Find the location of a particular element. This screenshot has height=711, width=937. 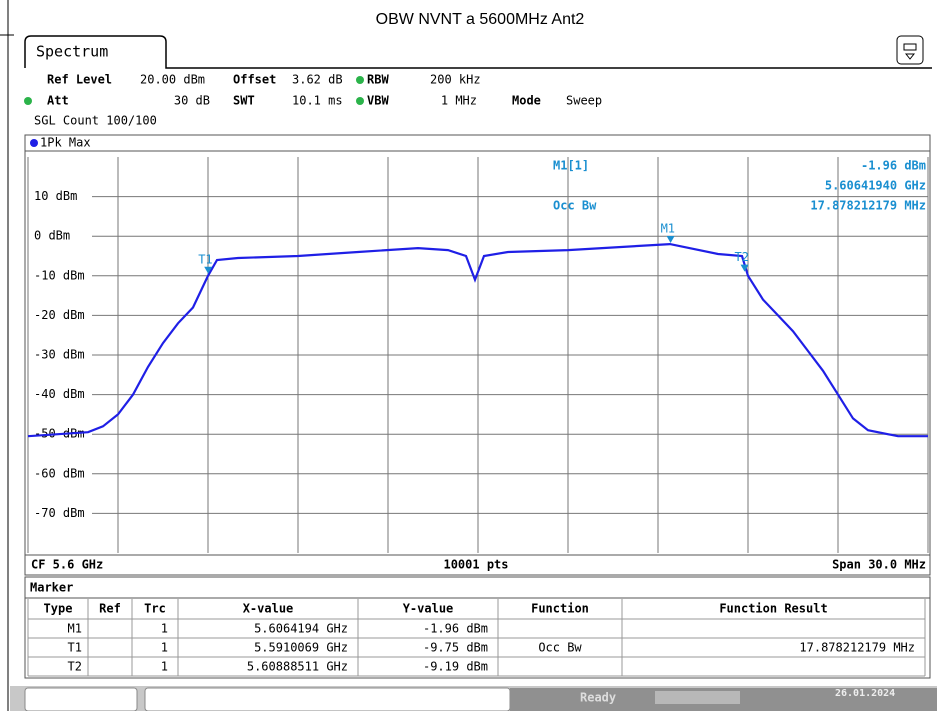

progress is located at coordinates (697, 697).